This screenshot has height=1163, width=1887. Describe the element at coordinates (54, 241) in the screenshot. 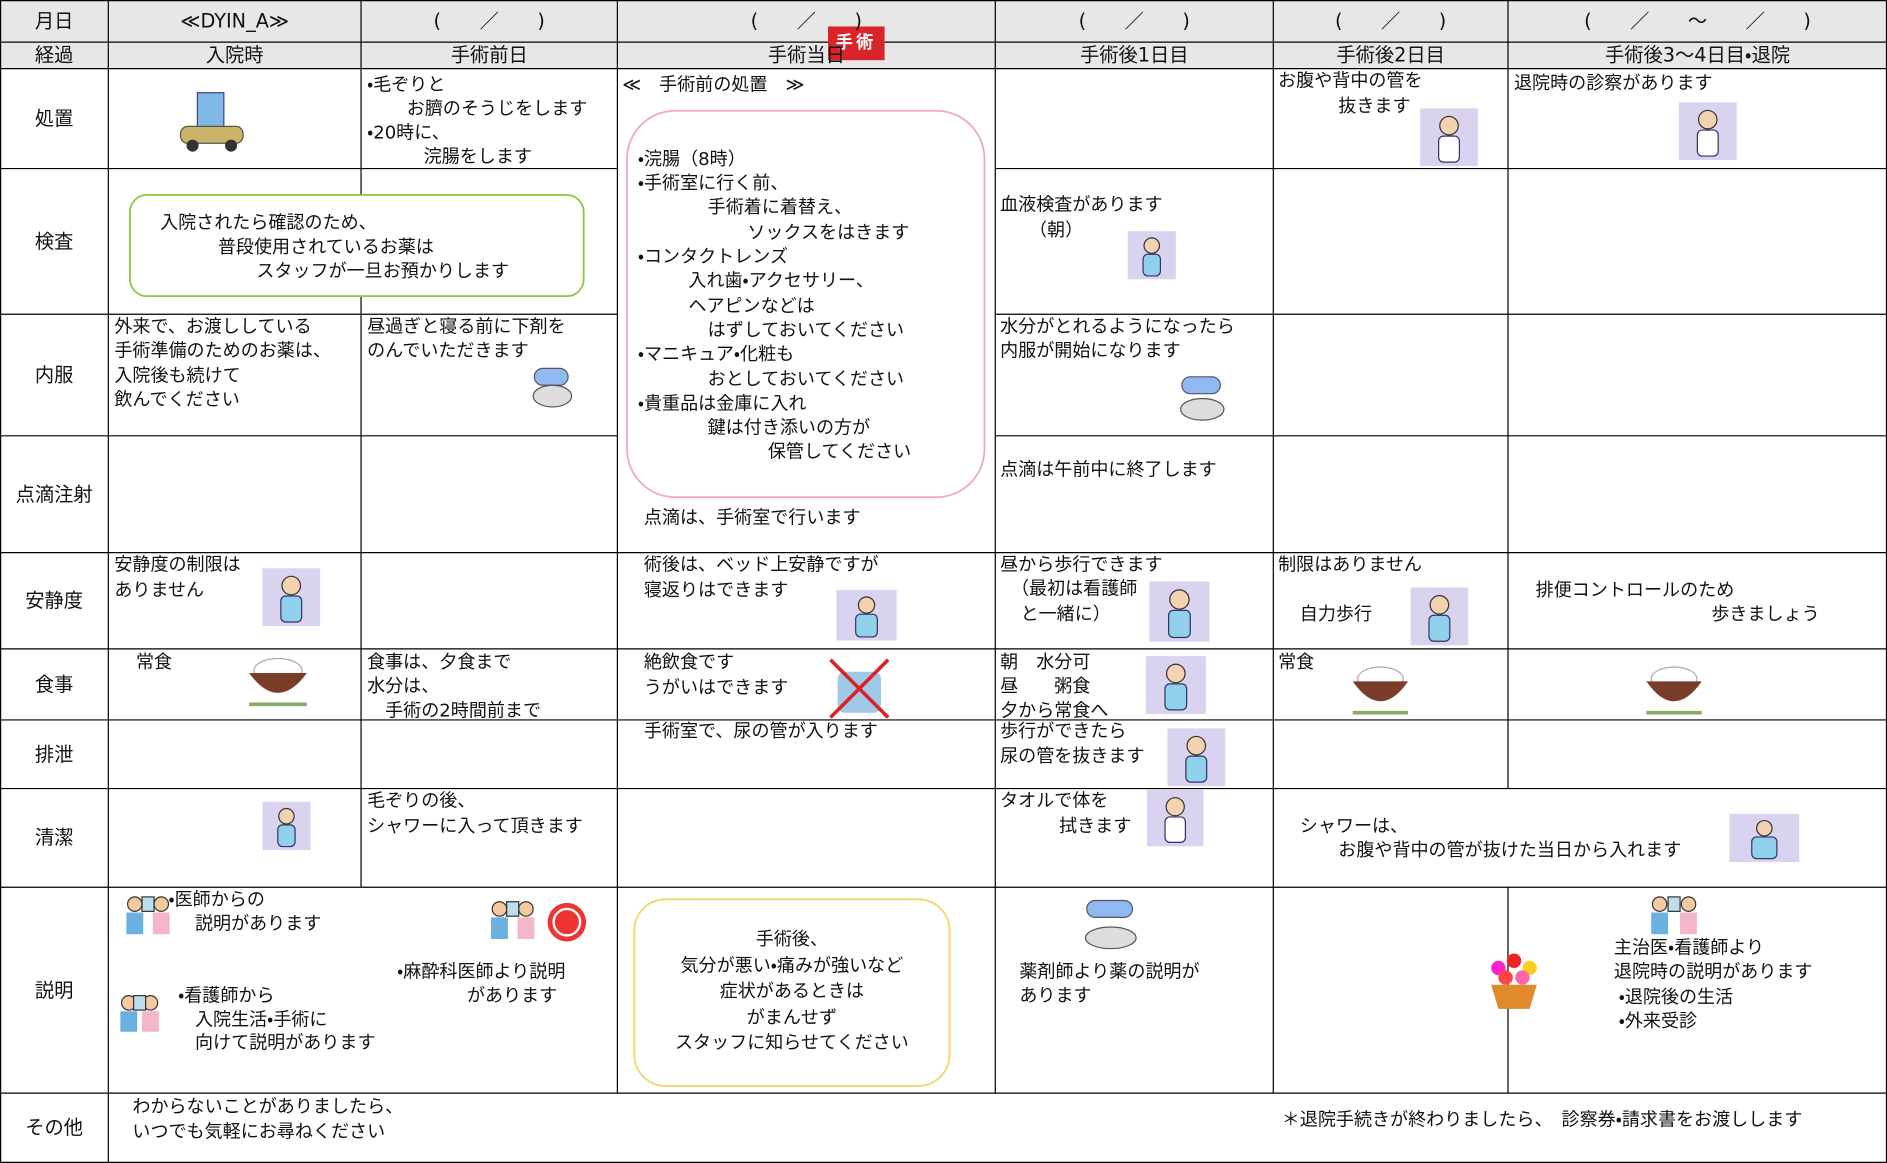

I see `row-label: 検査` at that location.